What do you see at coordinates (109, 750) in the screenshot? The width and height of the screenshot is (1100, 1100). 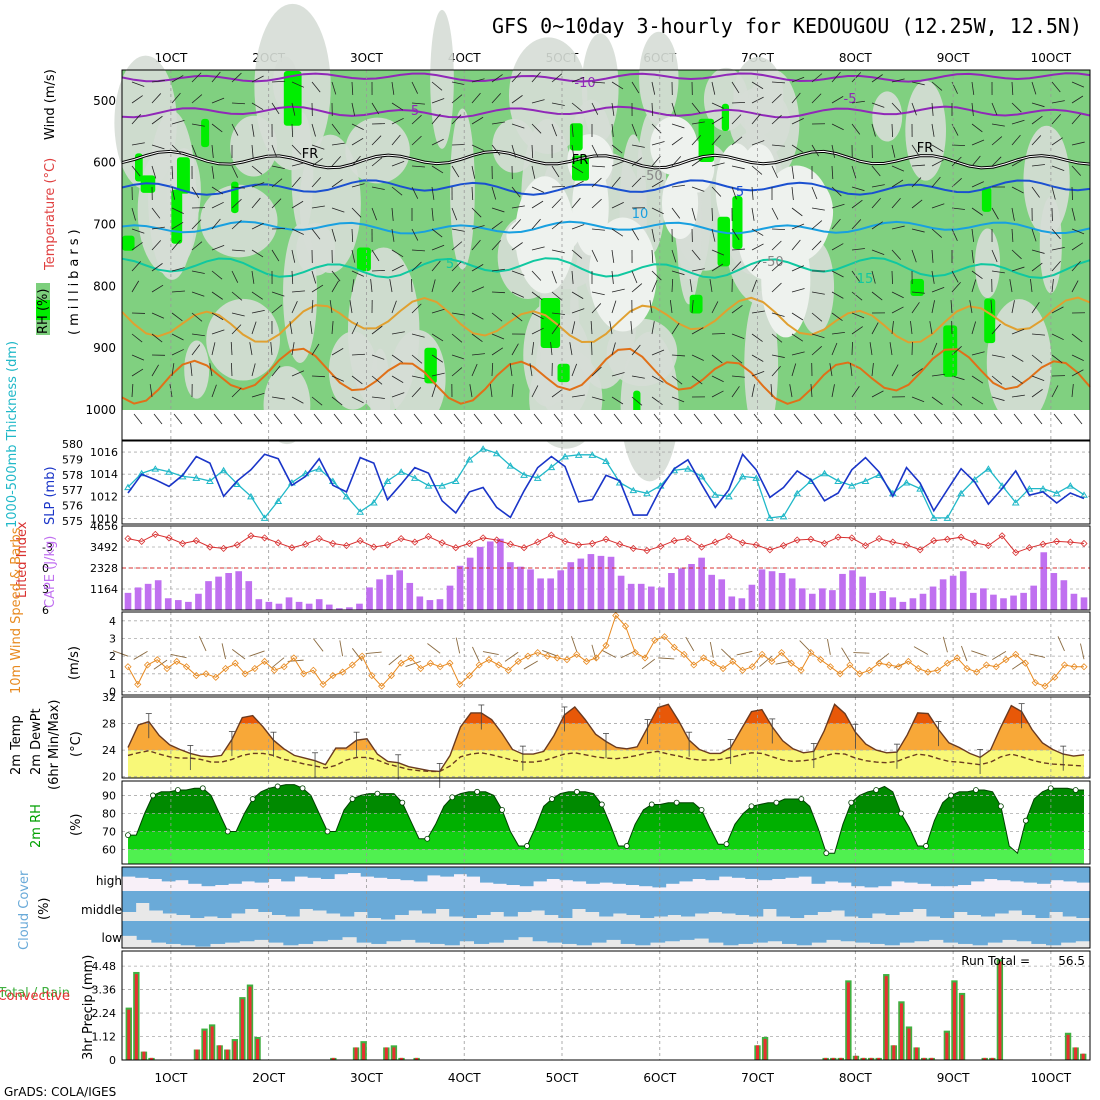 I see `temp2m-tick: 24` at bounding box center [109, 750].